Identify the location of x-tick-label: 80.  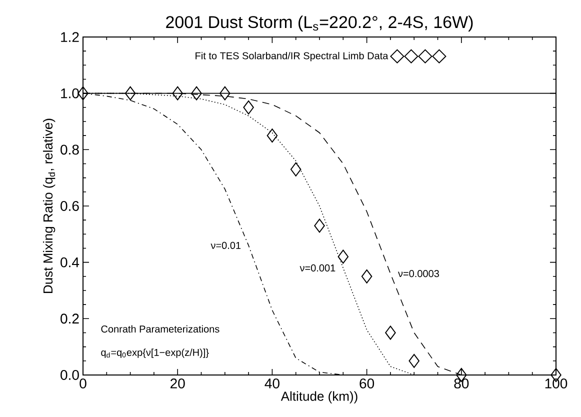
(461, 383).